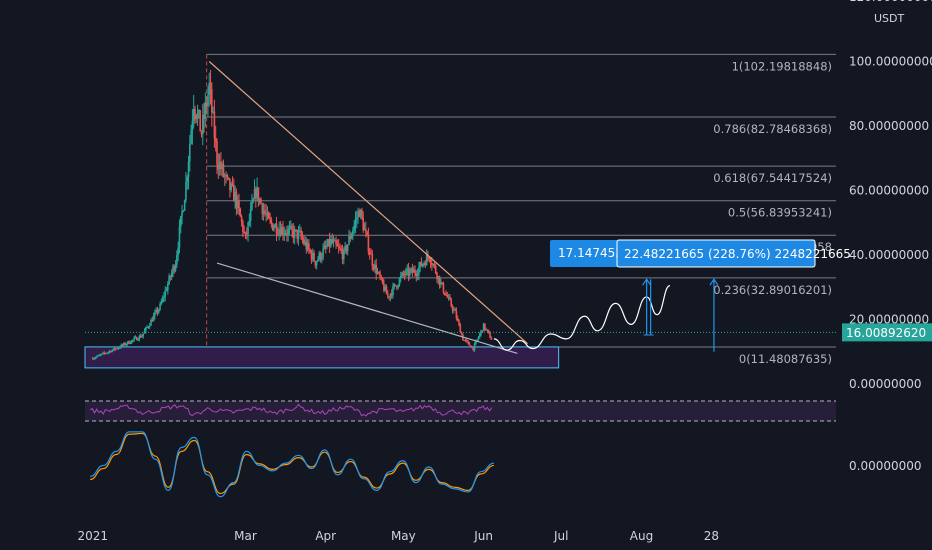  Describe the element at coordinates (589, 253) in the screenshot. I see `measure-left-badge` at that location.